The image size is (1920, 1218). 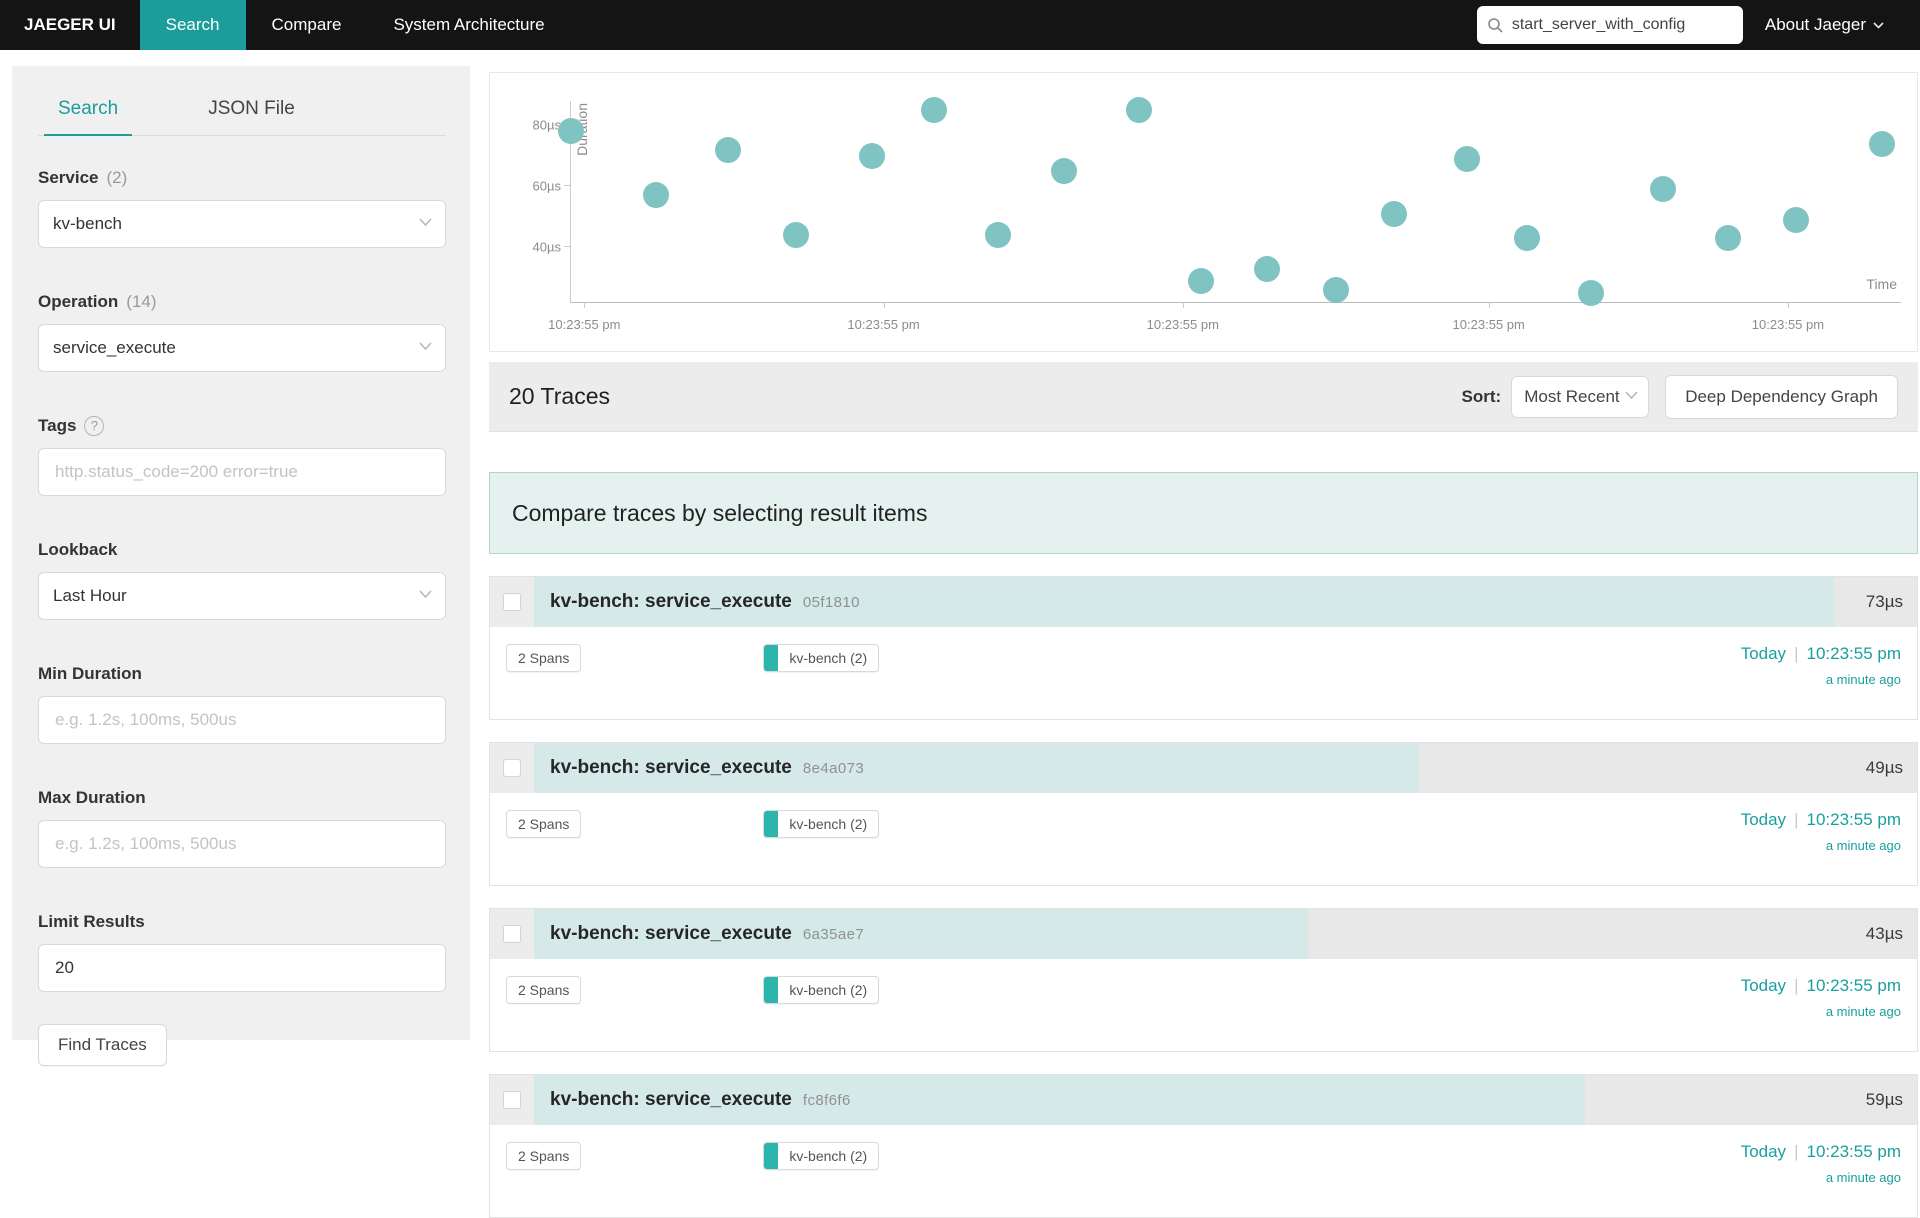 I want to click on tags-input, so click(x=242, y=472).